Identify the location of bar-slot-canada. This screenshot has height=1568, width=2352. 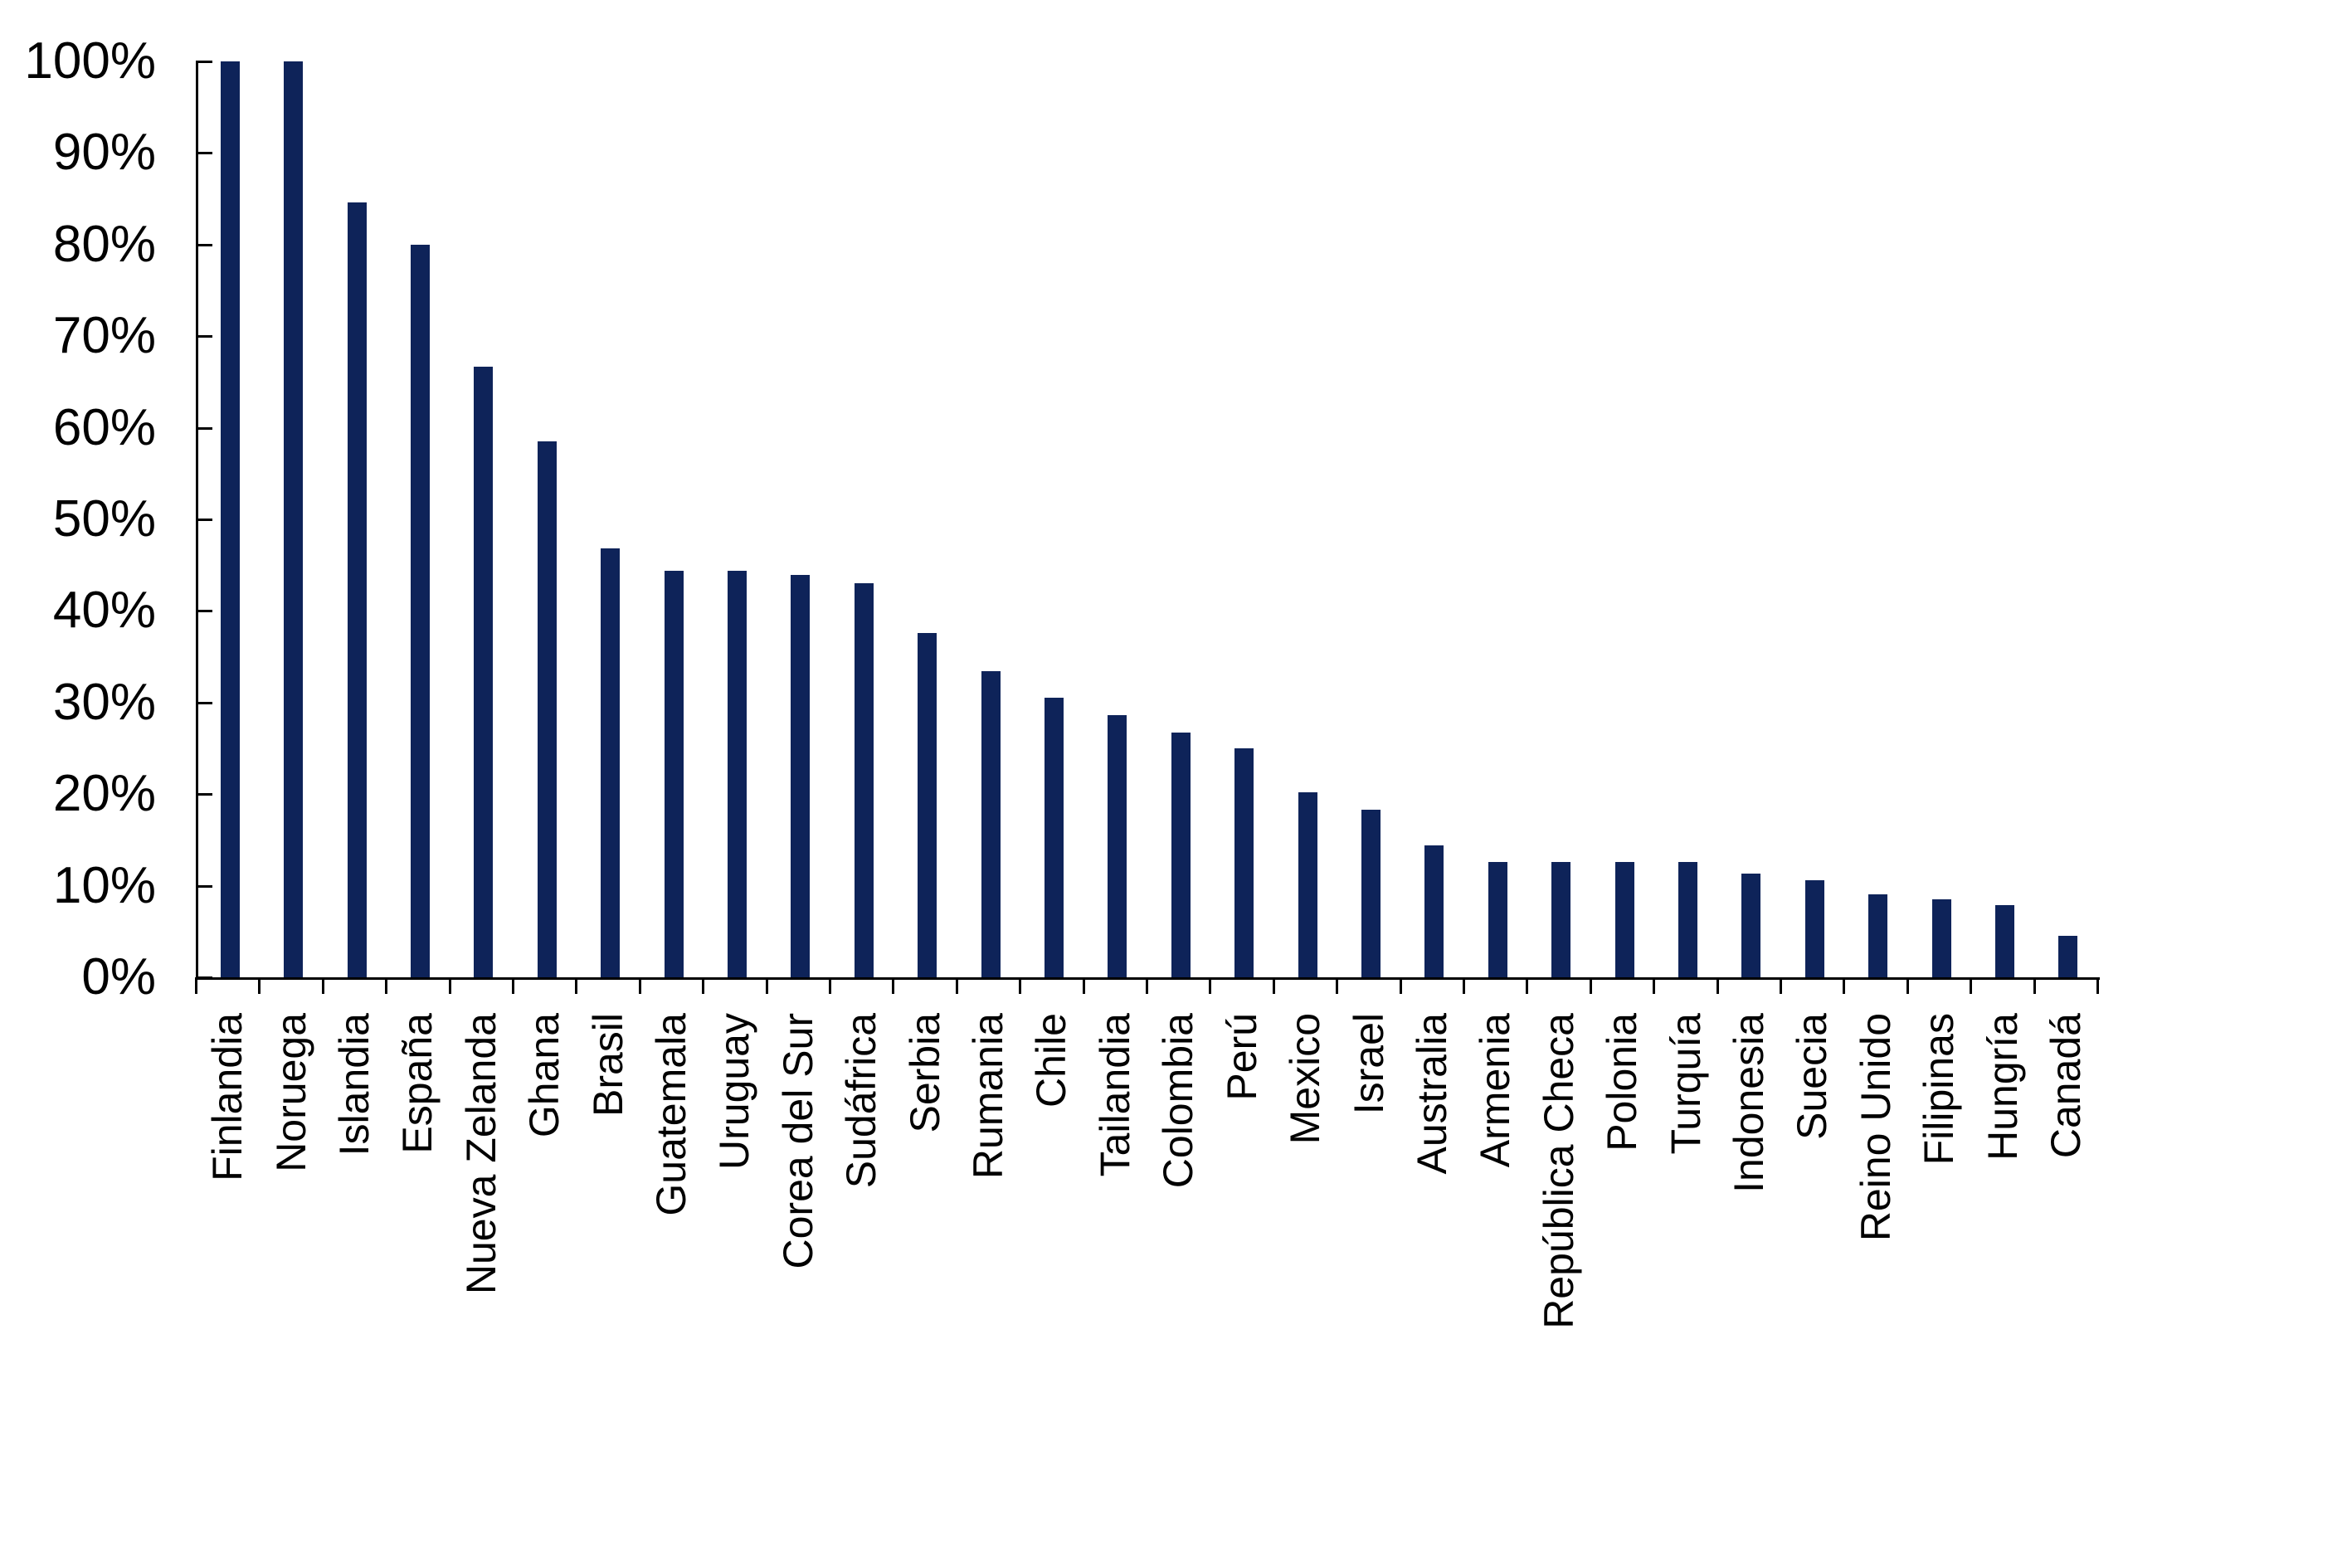
(2068, 519).